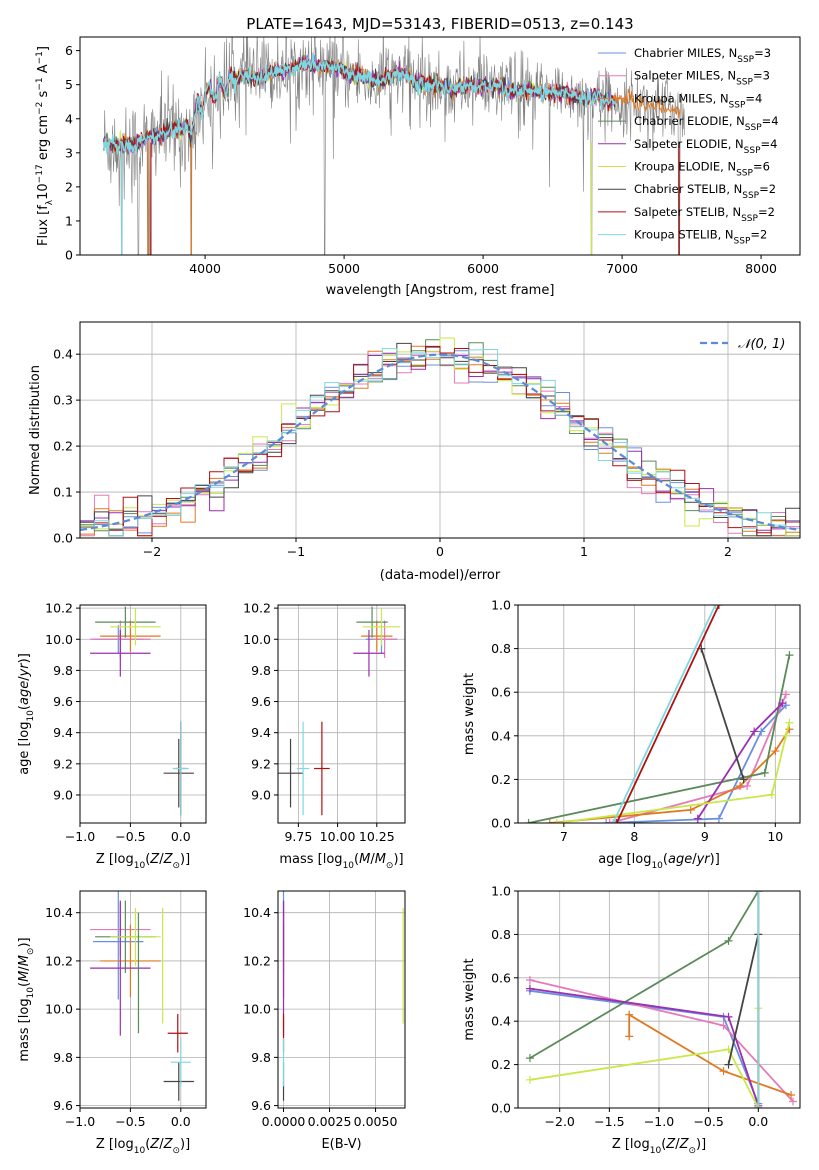 The width and height of the screenshot is (819, 1170). Describe the element at coordinates (298, 836) in the screenshot. I see `x-tick-label: 9.75` at that location.